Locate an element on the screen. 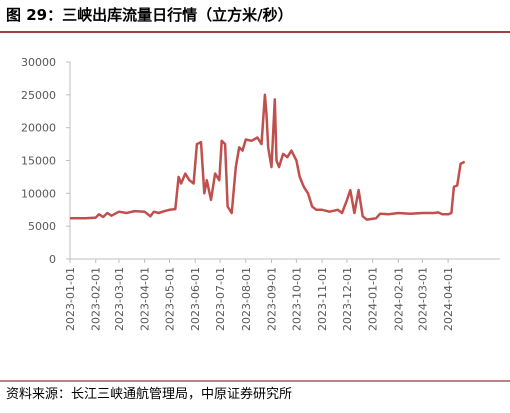 The image size is (510, 413). source: 资料来源：长江三峡通航管理局，中原证券研究所 is located at coordinates (149, 394).